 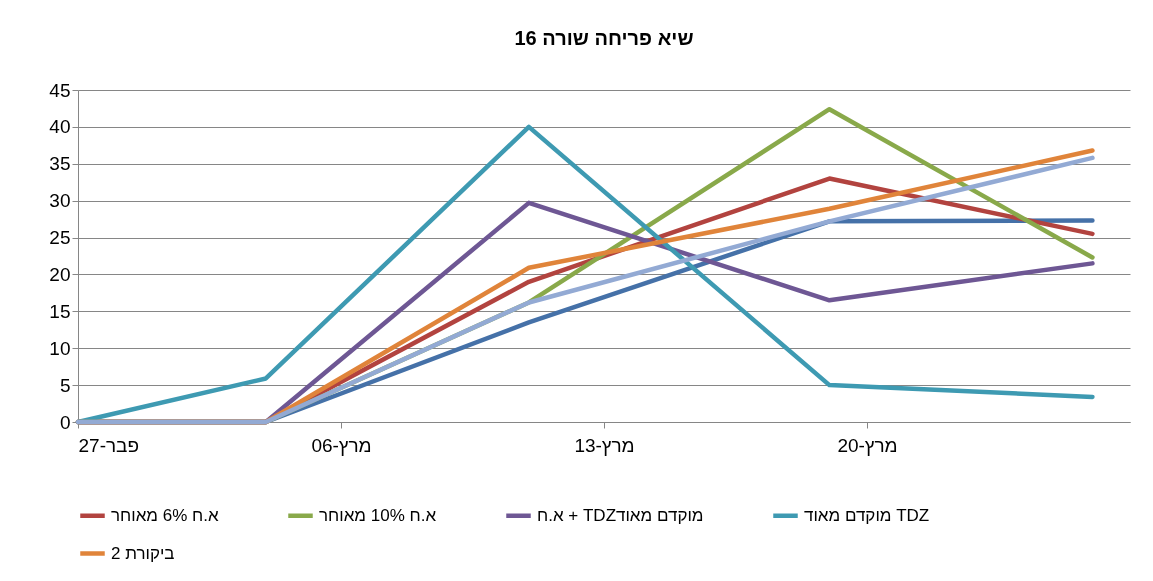 I want to click on y-tick-label: 0, so click(x=65, y=422).